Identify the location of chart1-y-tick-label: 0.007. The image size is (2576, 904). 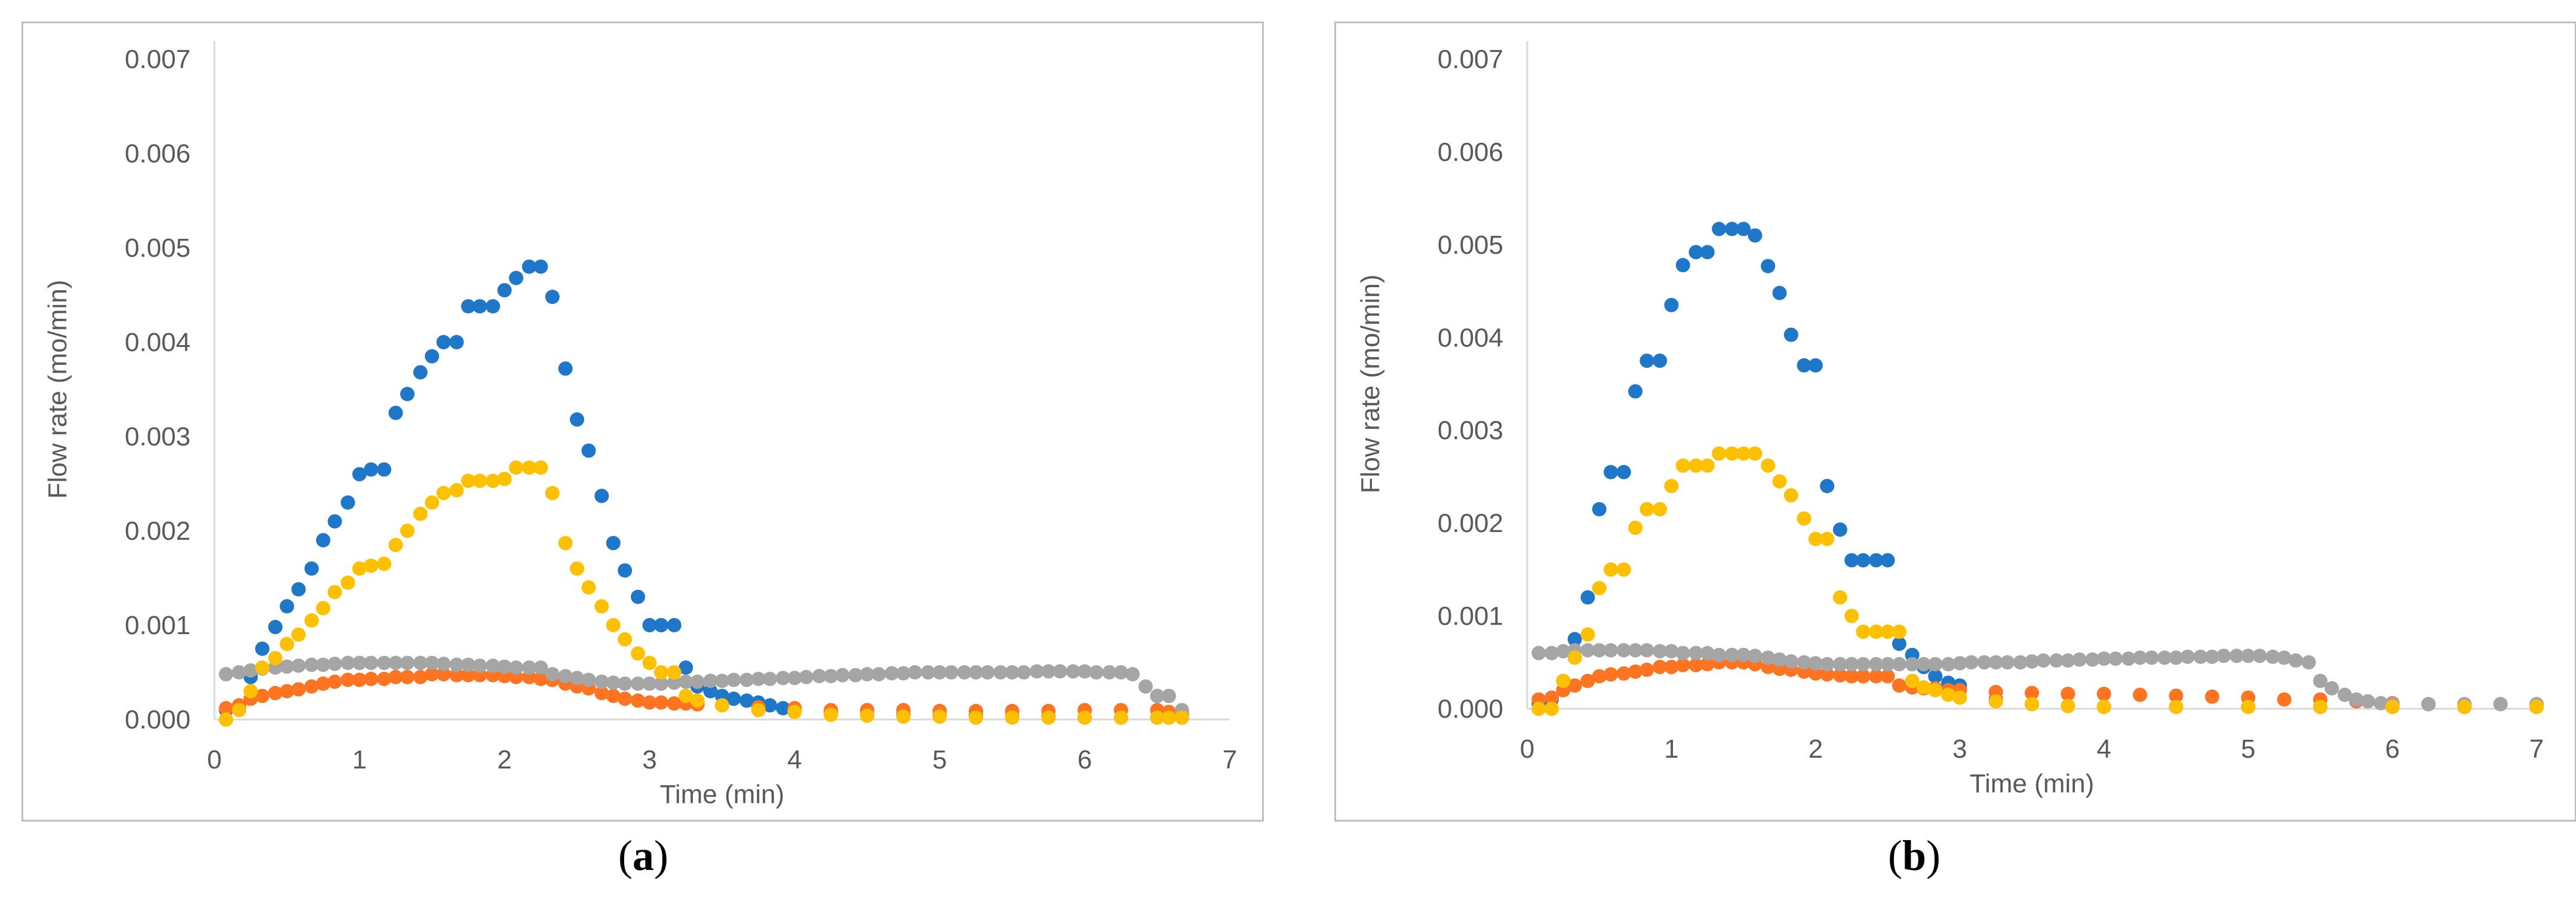
(1470, 60).